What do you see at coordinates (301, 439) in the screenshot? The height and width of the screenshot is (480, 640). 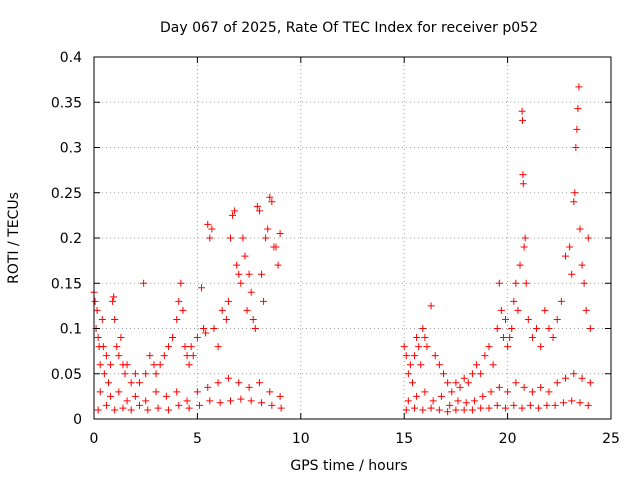 I see `x-tick-label: 10` at bounding box center [301, 439].